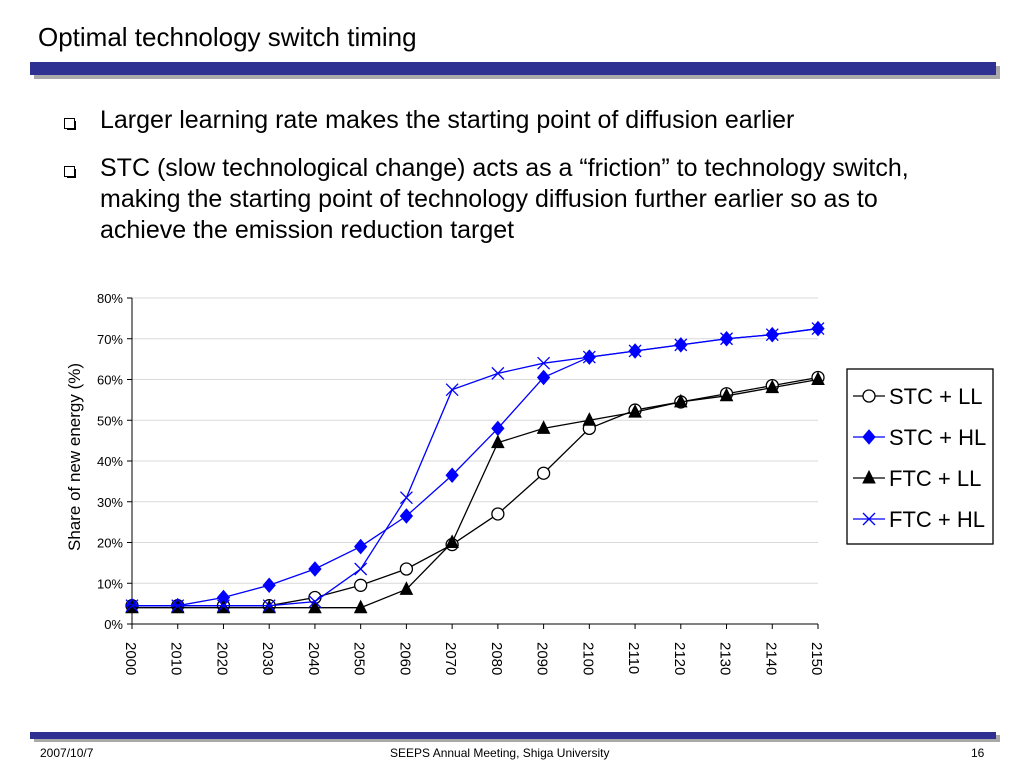 The width and height of the screenshot is (1024, 768). I want to click on y-tick-label: 30%, so click(110, 502).